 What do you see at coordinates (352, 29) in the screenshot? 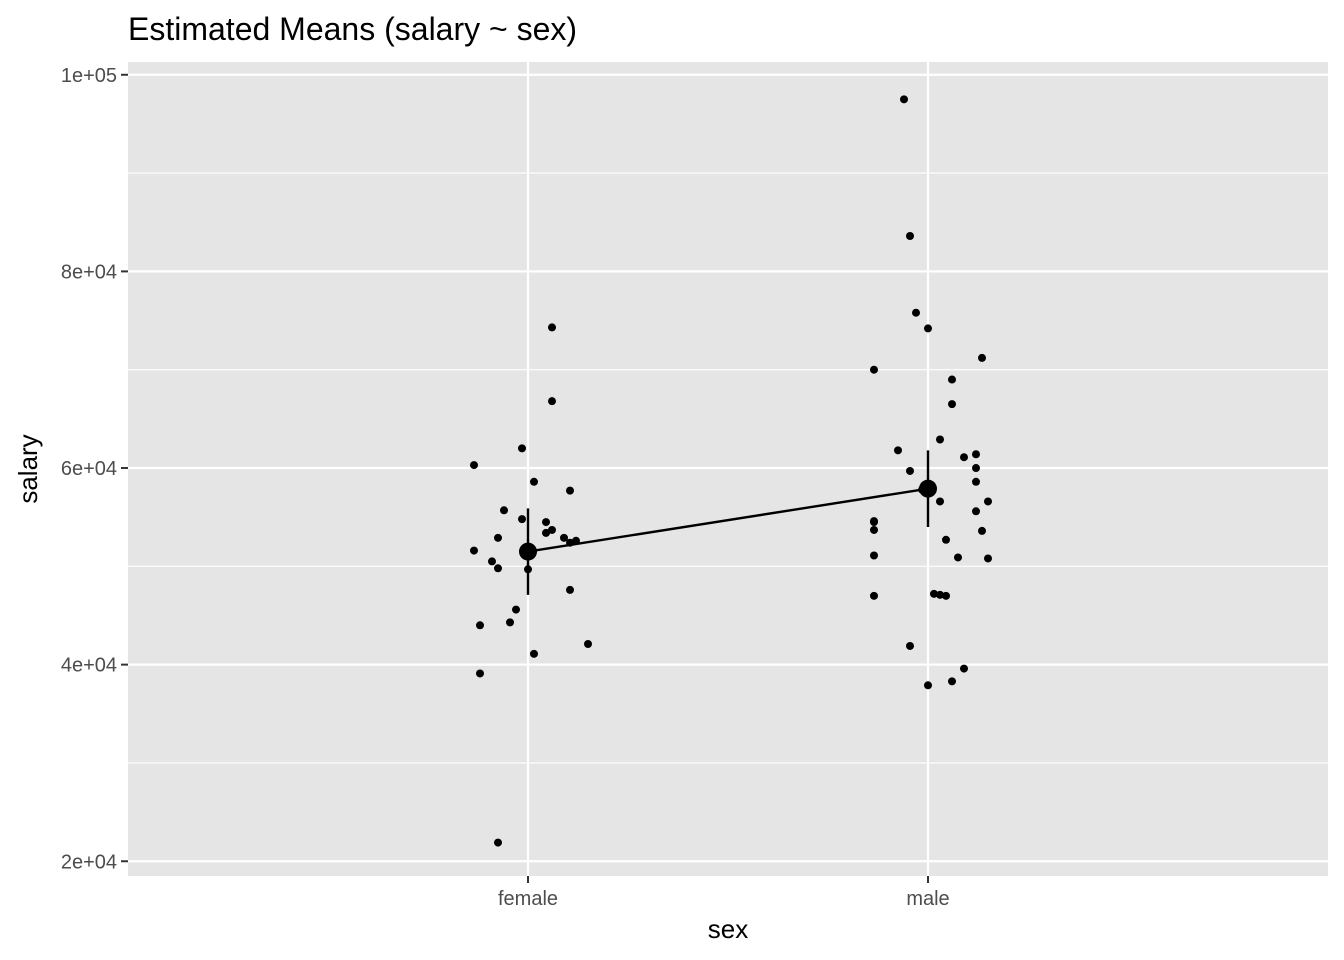
I see `chart-title: Estimated Means (salary ~ sex)` at bounding box center [352, 29].